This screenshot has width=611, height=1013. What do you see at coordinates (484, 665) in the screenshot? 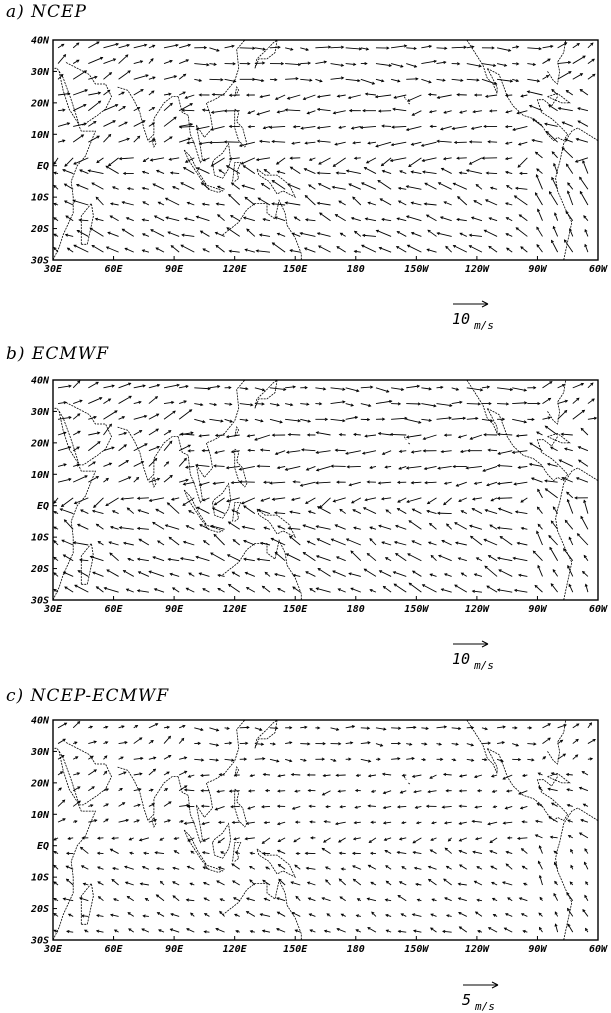
I see `panel-b-reference-unit: m/s` at bounding box center [484, 665].